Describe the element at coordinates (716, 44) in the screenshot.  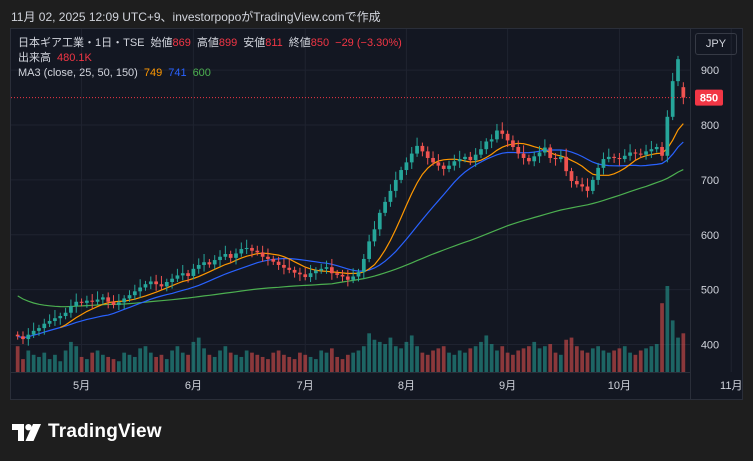
I see `currency-button: JPY` at that location.